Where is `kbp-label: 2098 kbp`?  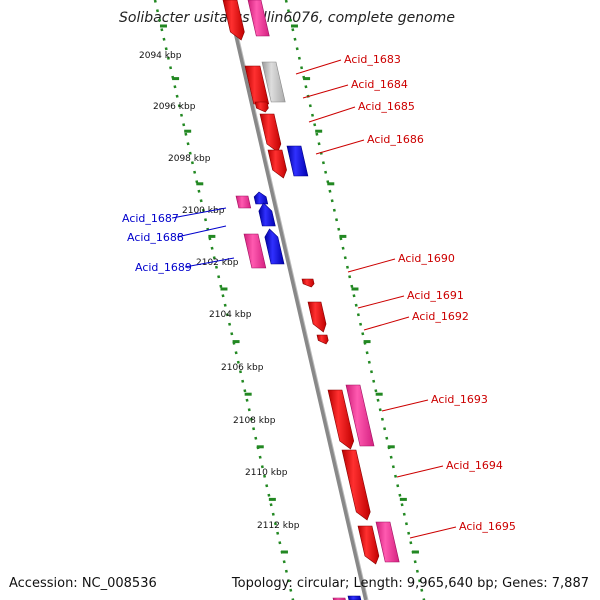 kbp-label: 2098 kbp is located at coordinates (189, 159).